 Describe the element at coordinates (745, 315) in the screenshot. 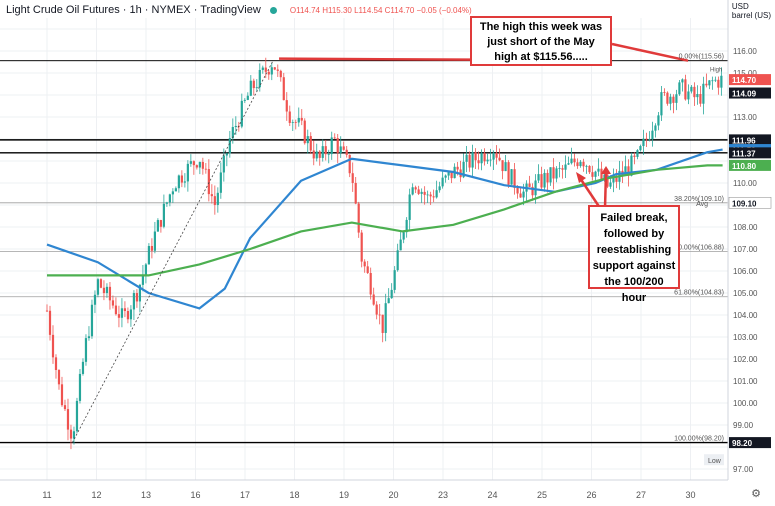

I see `price-axis-tick: 104.00` at that location.